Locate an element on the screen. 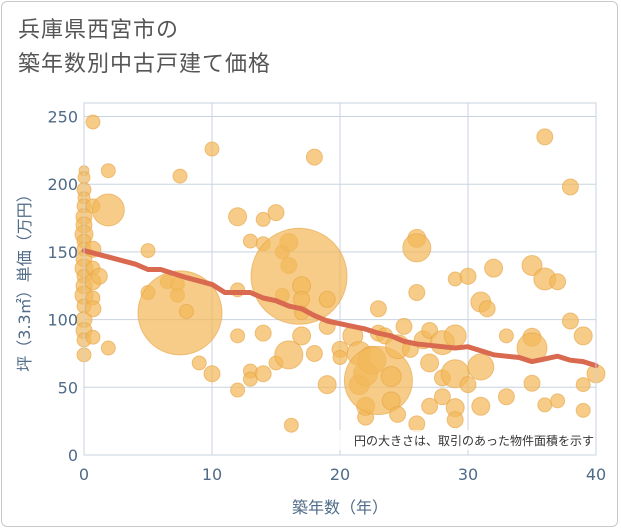 Image resolution: width=621 pixels, height=530 pixels. chart-title: 兵庫県西宮市の 築年数別中古戸建て価格 is located at coordinates (144, 48).